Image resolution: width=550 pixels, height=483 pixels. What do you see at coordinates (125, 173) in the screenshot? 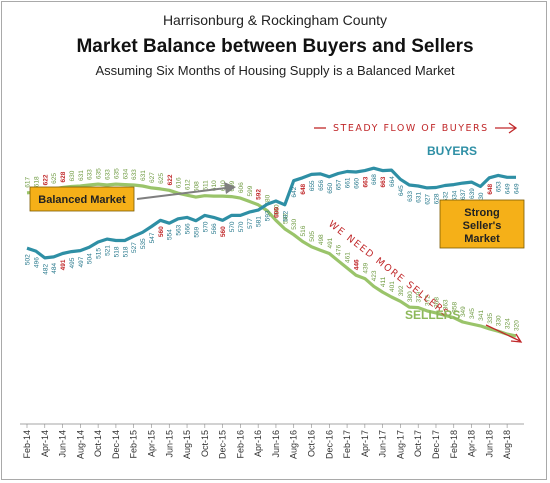
I see `sellers-data-label: 634` at bounding box center [125, 173].